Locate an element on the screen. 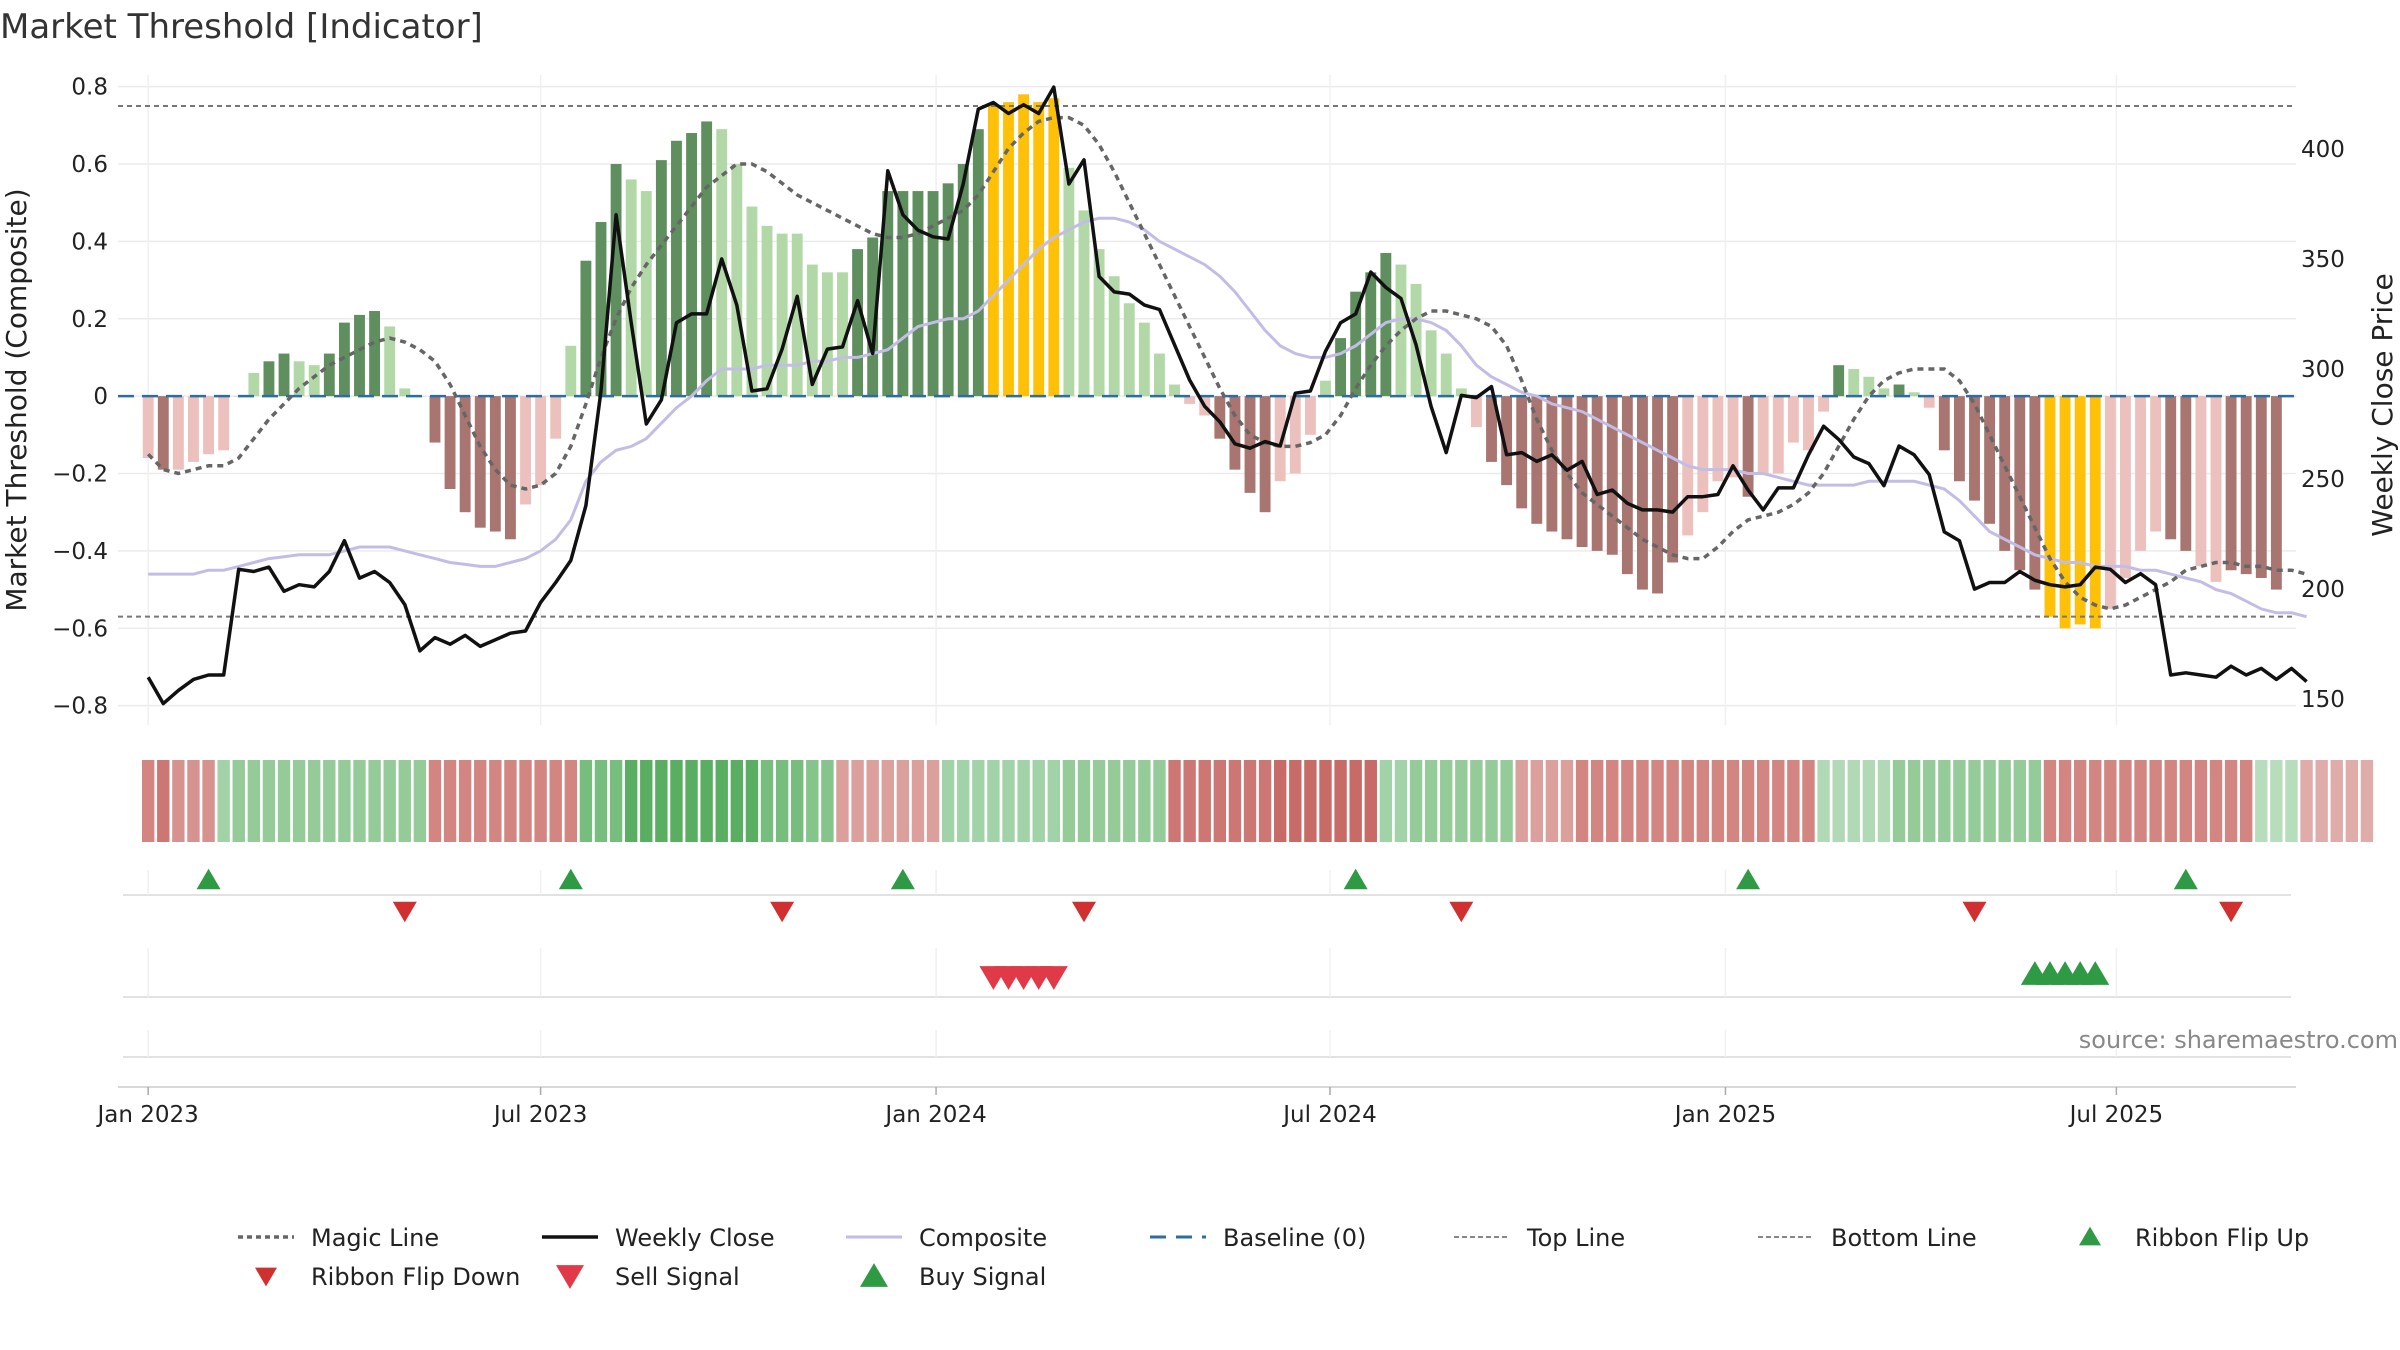  right-y-tick-label: 250 is located at coordinates (2323, 480).